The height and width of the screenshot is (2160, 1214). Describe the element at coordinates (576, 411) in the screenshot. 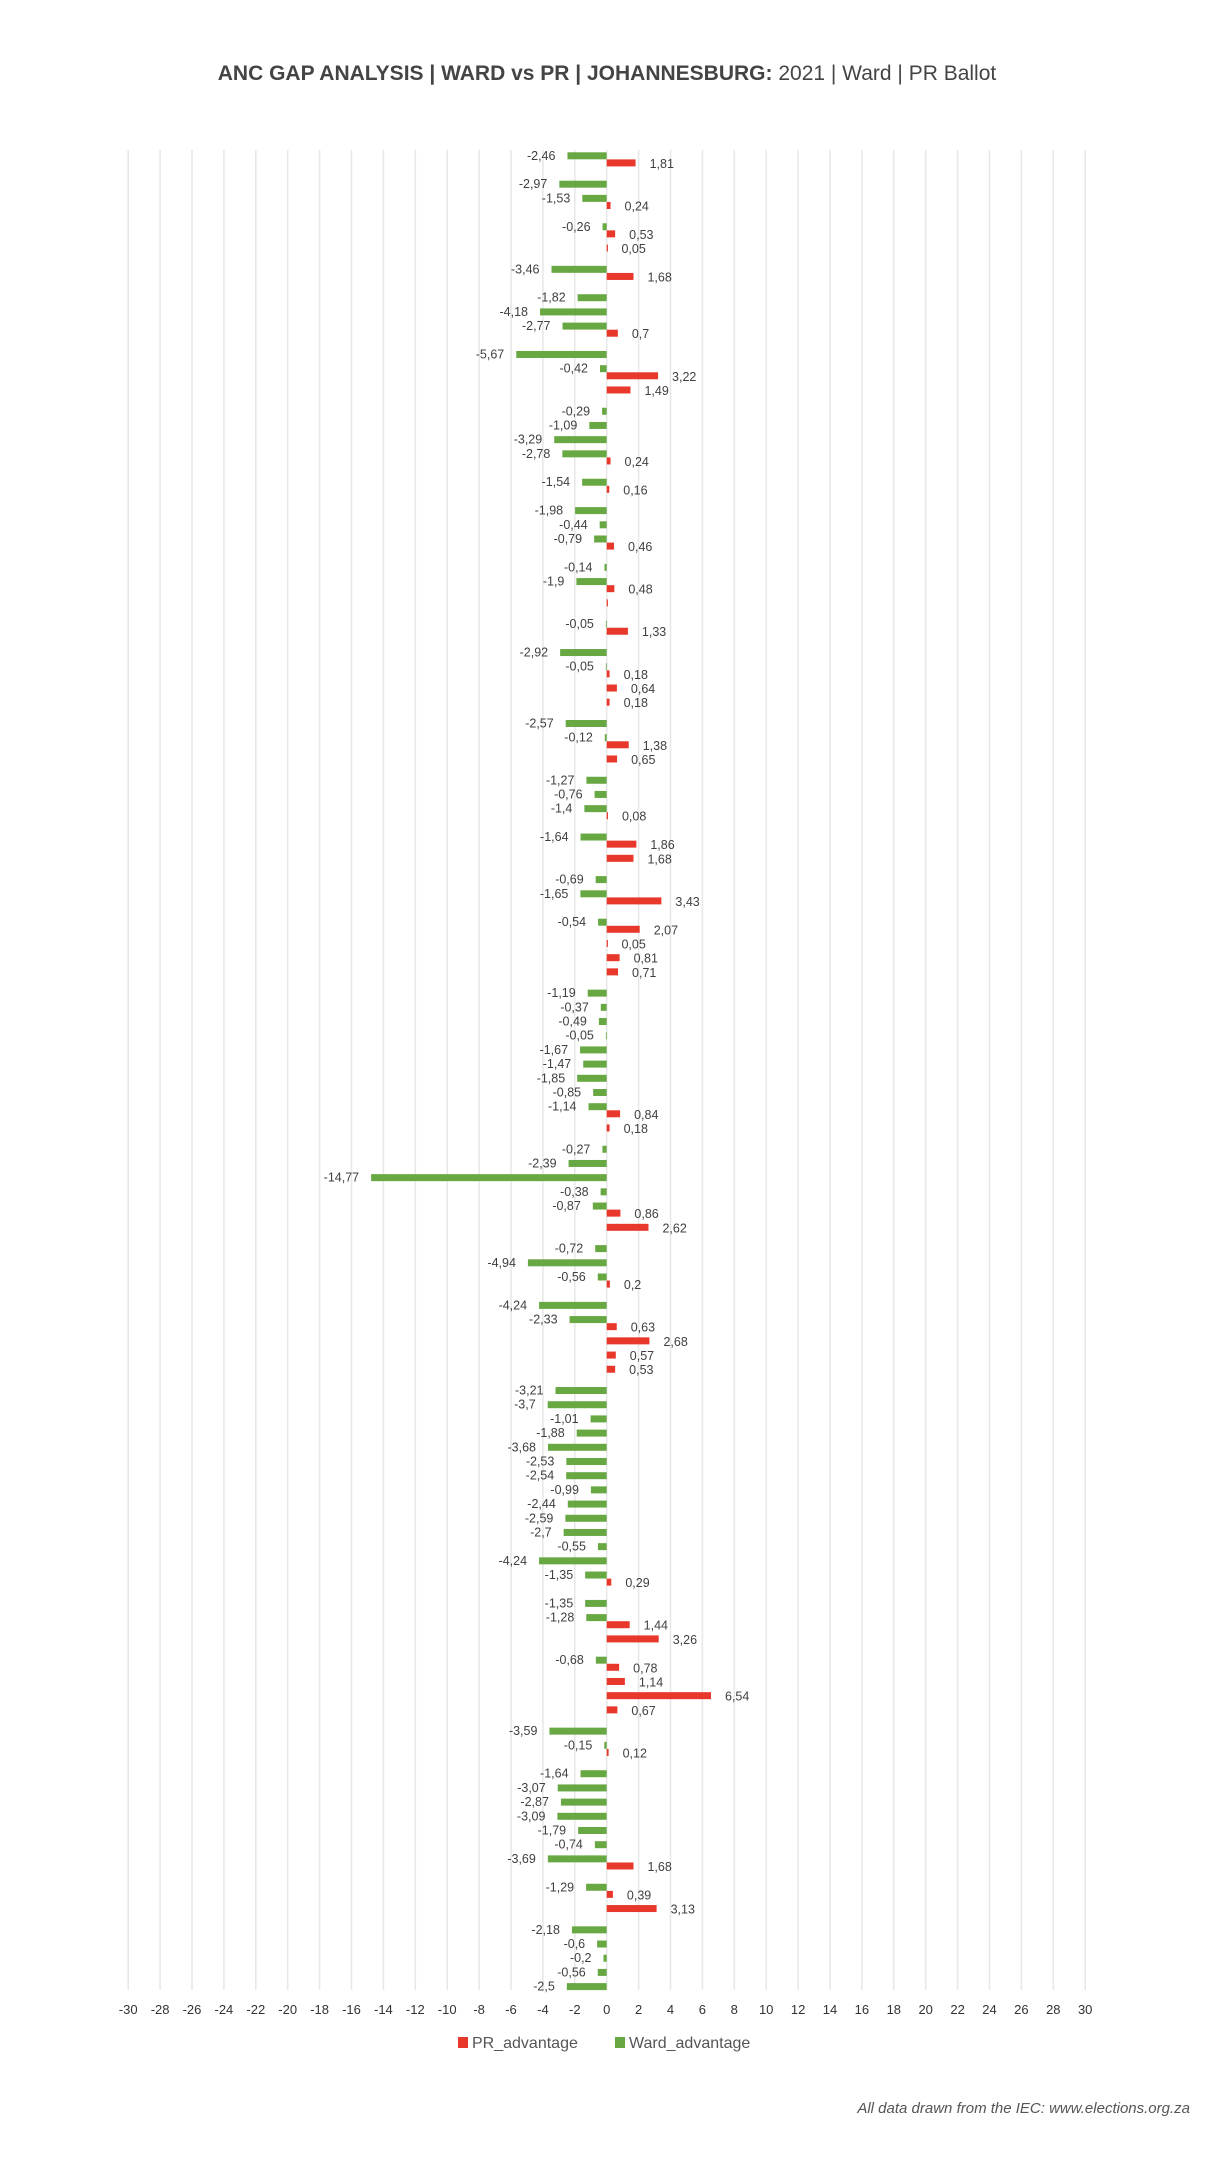

I see `ward-advantage-label: -0,29` at that location.